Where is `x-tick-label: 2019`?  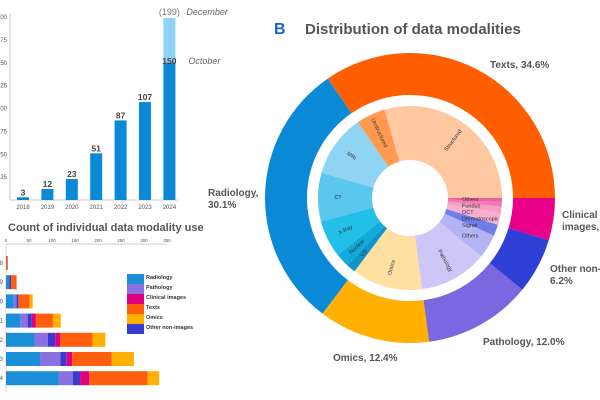 x-tick-label: 2019 is located at coordinates (48, 208).